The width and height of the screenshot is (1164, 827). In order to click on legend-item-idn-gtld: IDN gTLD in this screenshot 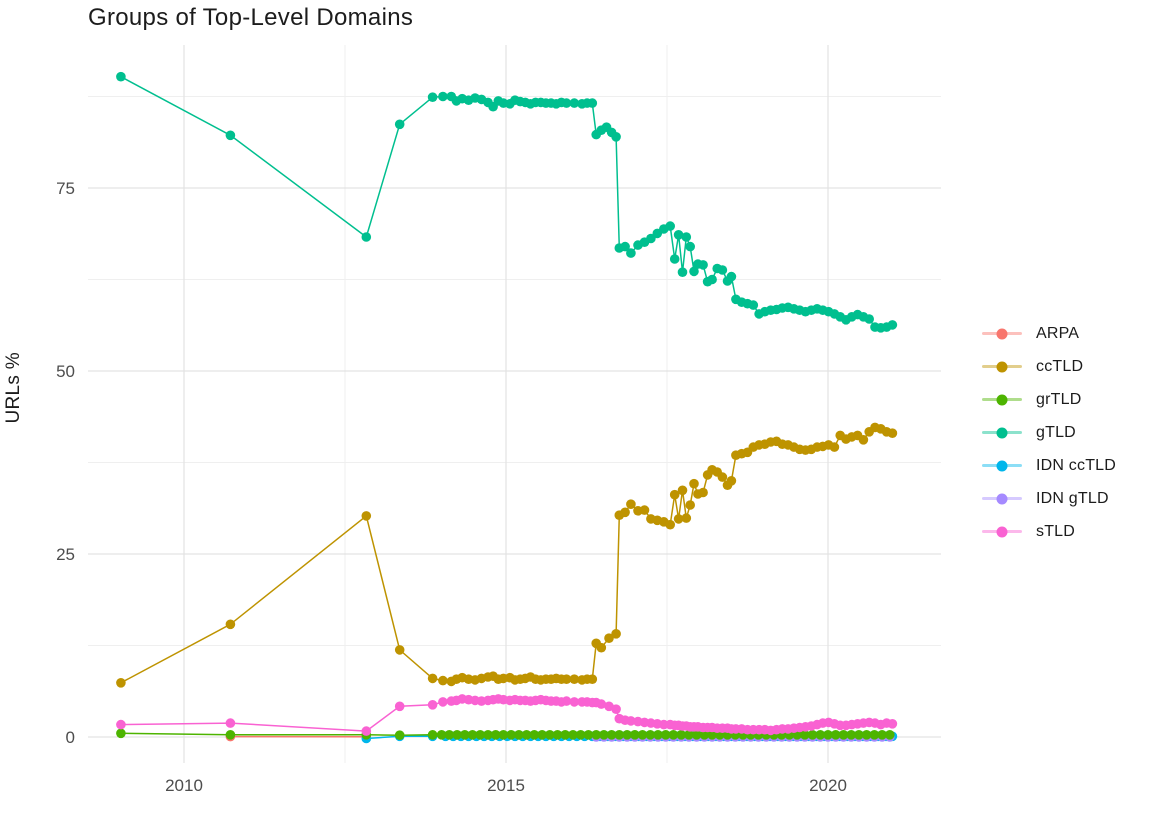, I will do `click(1049, 498)`.